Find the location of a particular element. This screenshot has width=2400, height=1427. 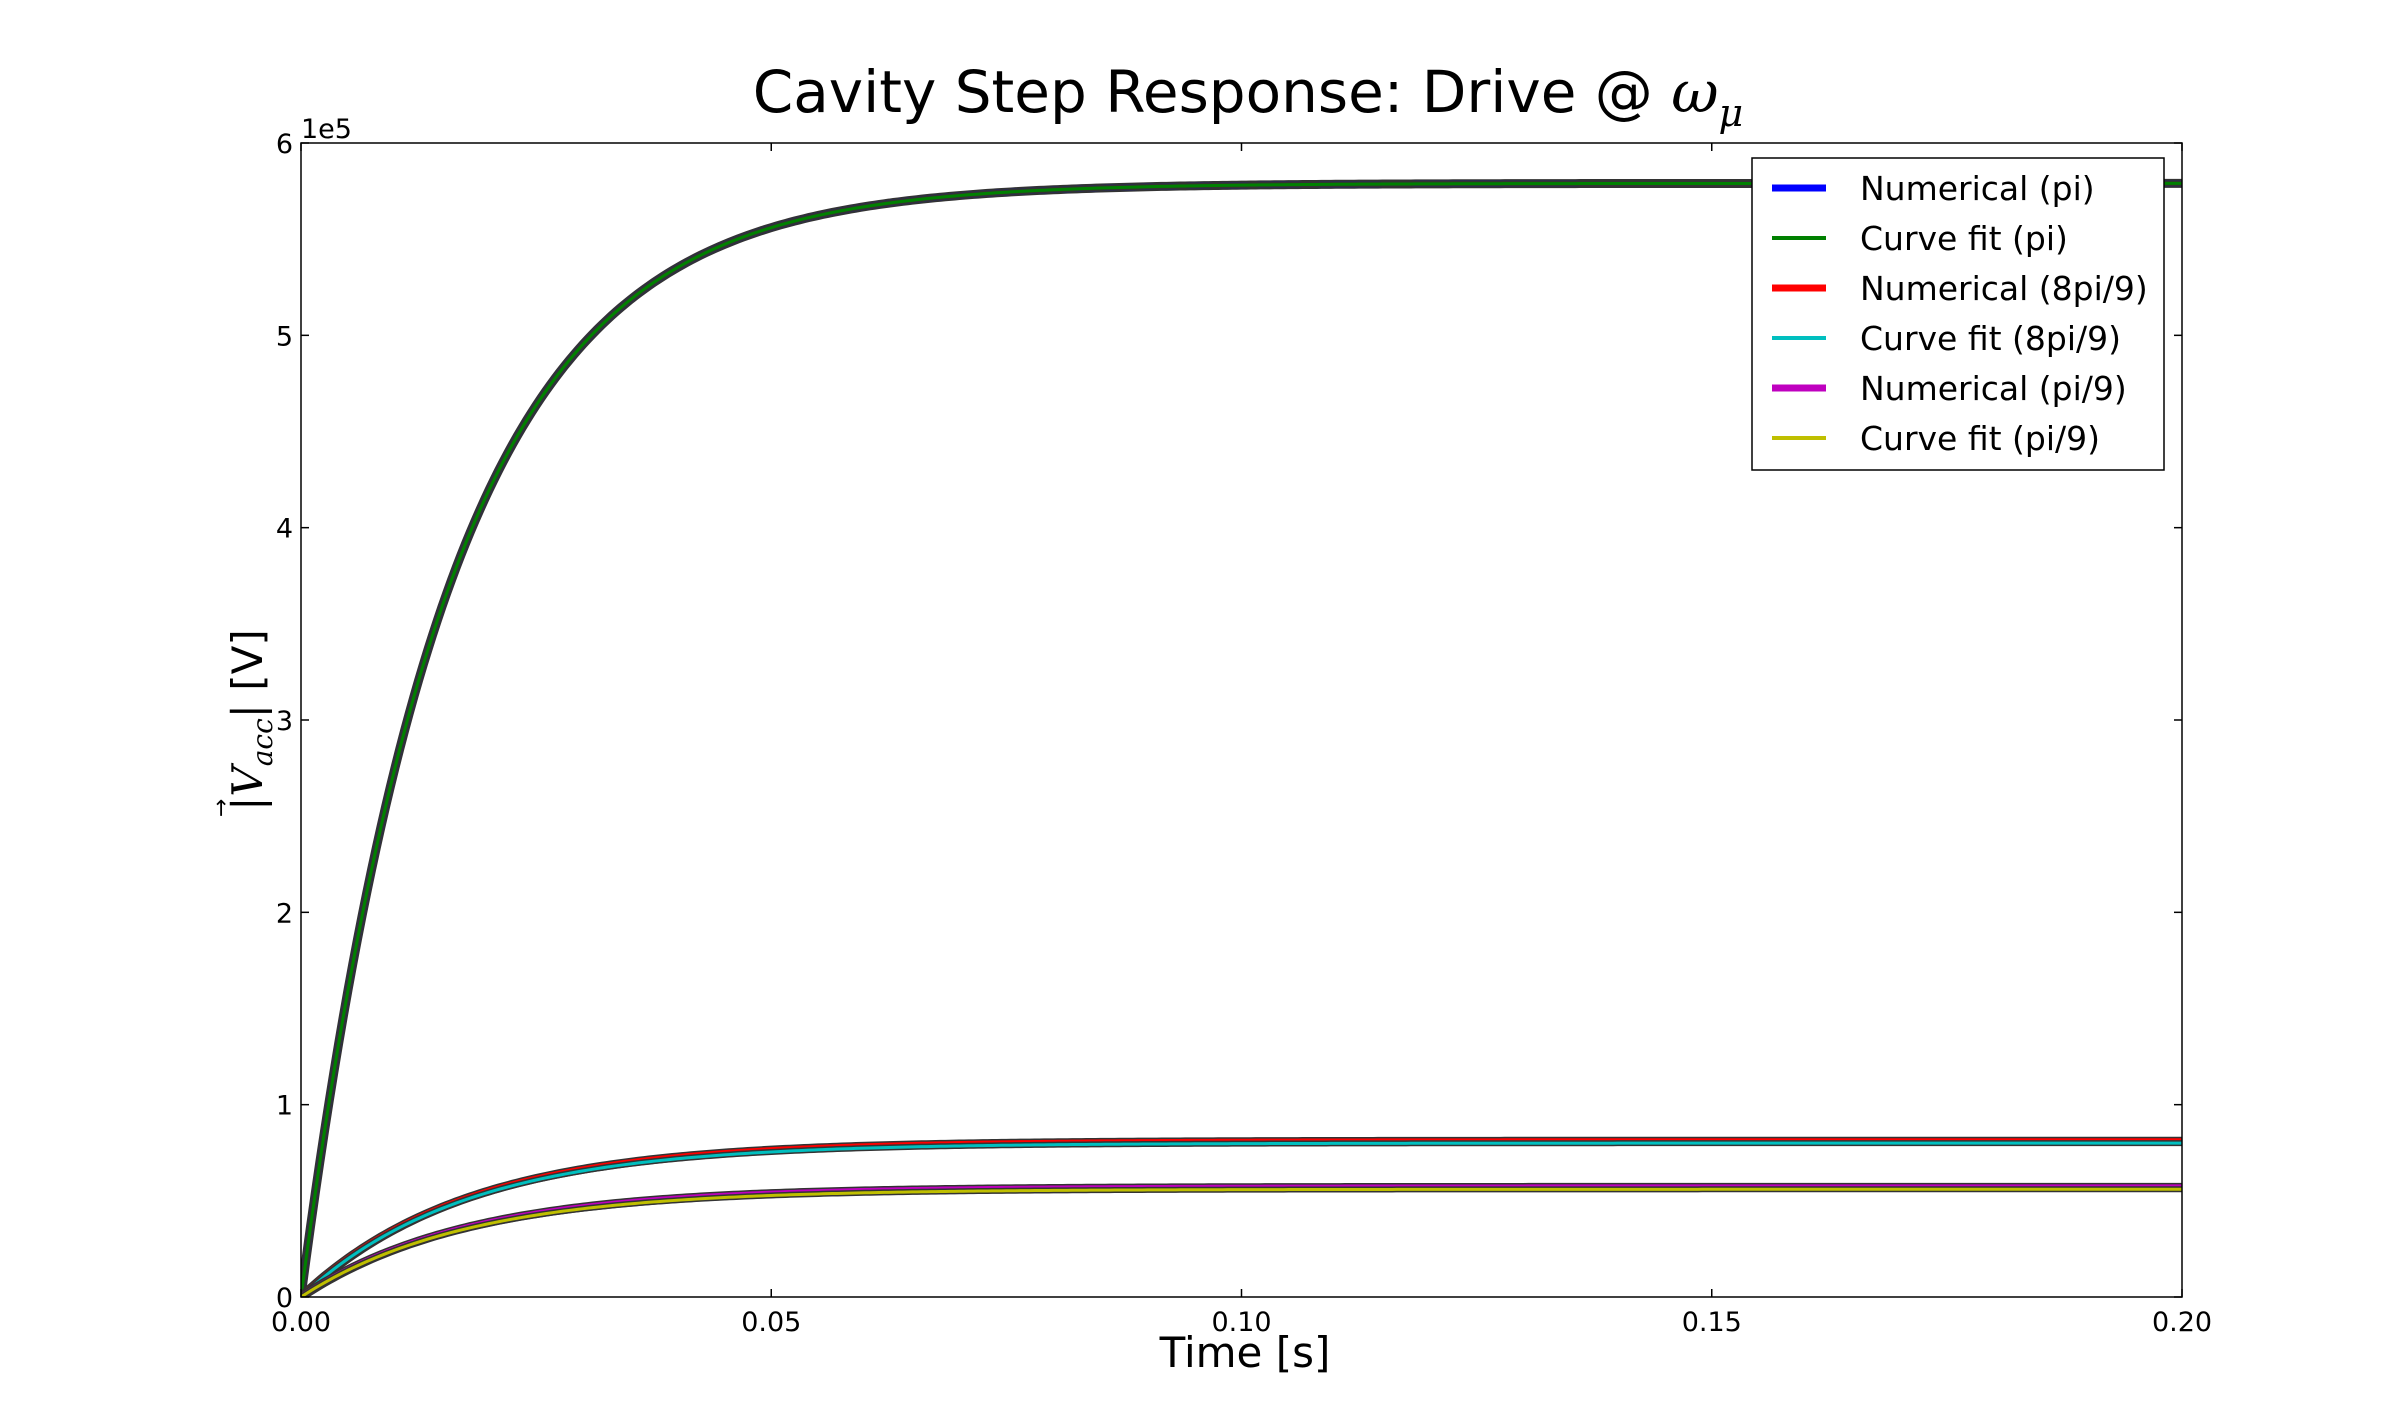

y-multiplier-label: 1e5 is located at coordinates (326, 129).